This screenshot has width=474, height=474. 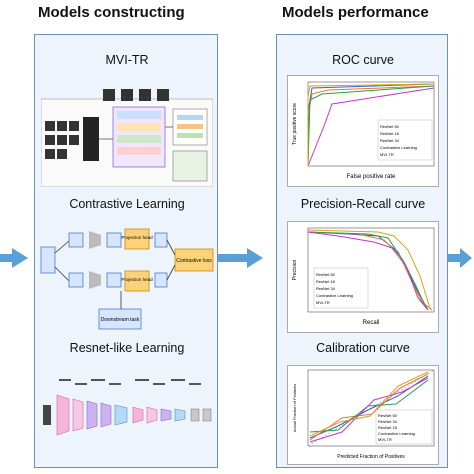 I want to click on roc-x-label: False positive rate, so click(x=371, y=177).